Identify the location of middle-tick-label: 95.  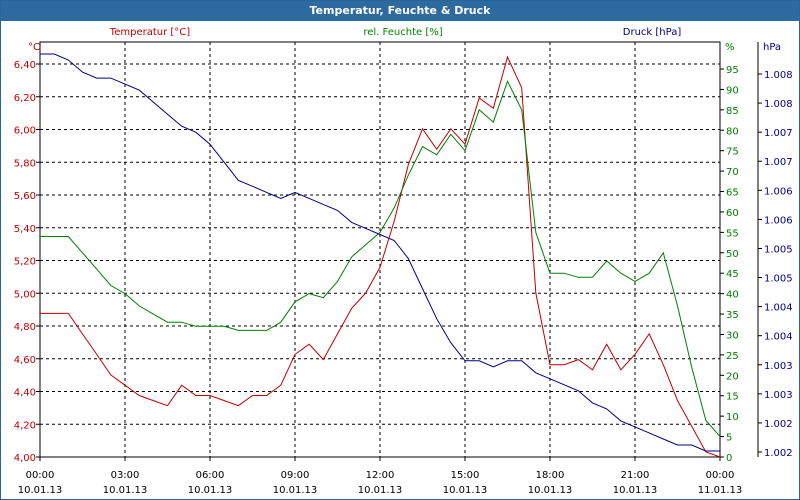
(732, 70).